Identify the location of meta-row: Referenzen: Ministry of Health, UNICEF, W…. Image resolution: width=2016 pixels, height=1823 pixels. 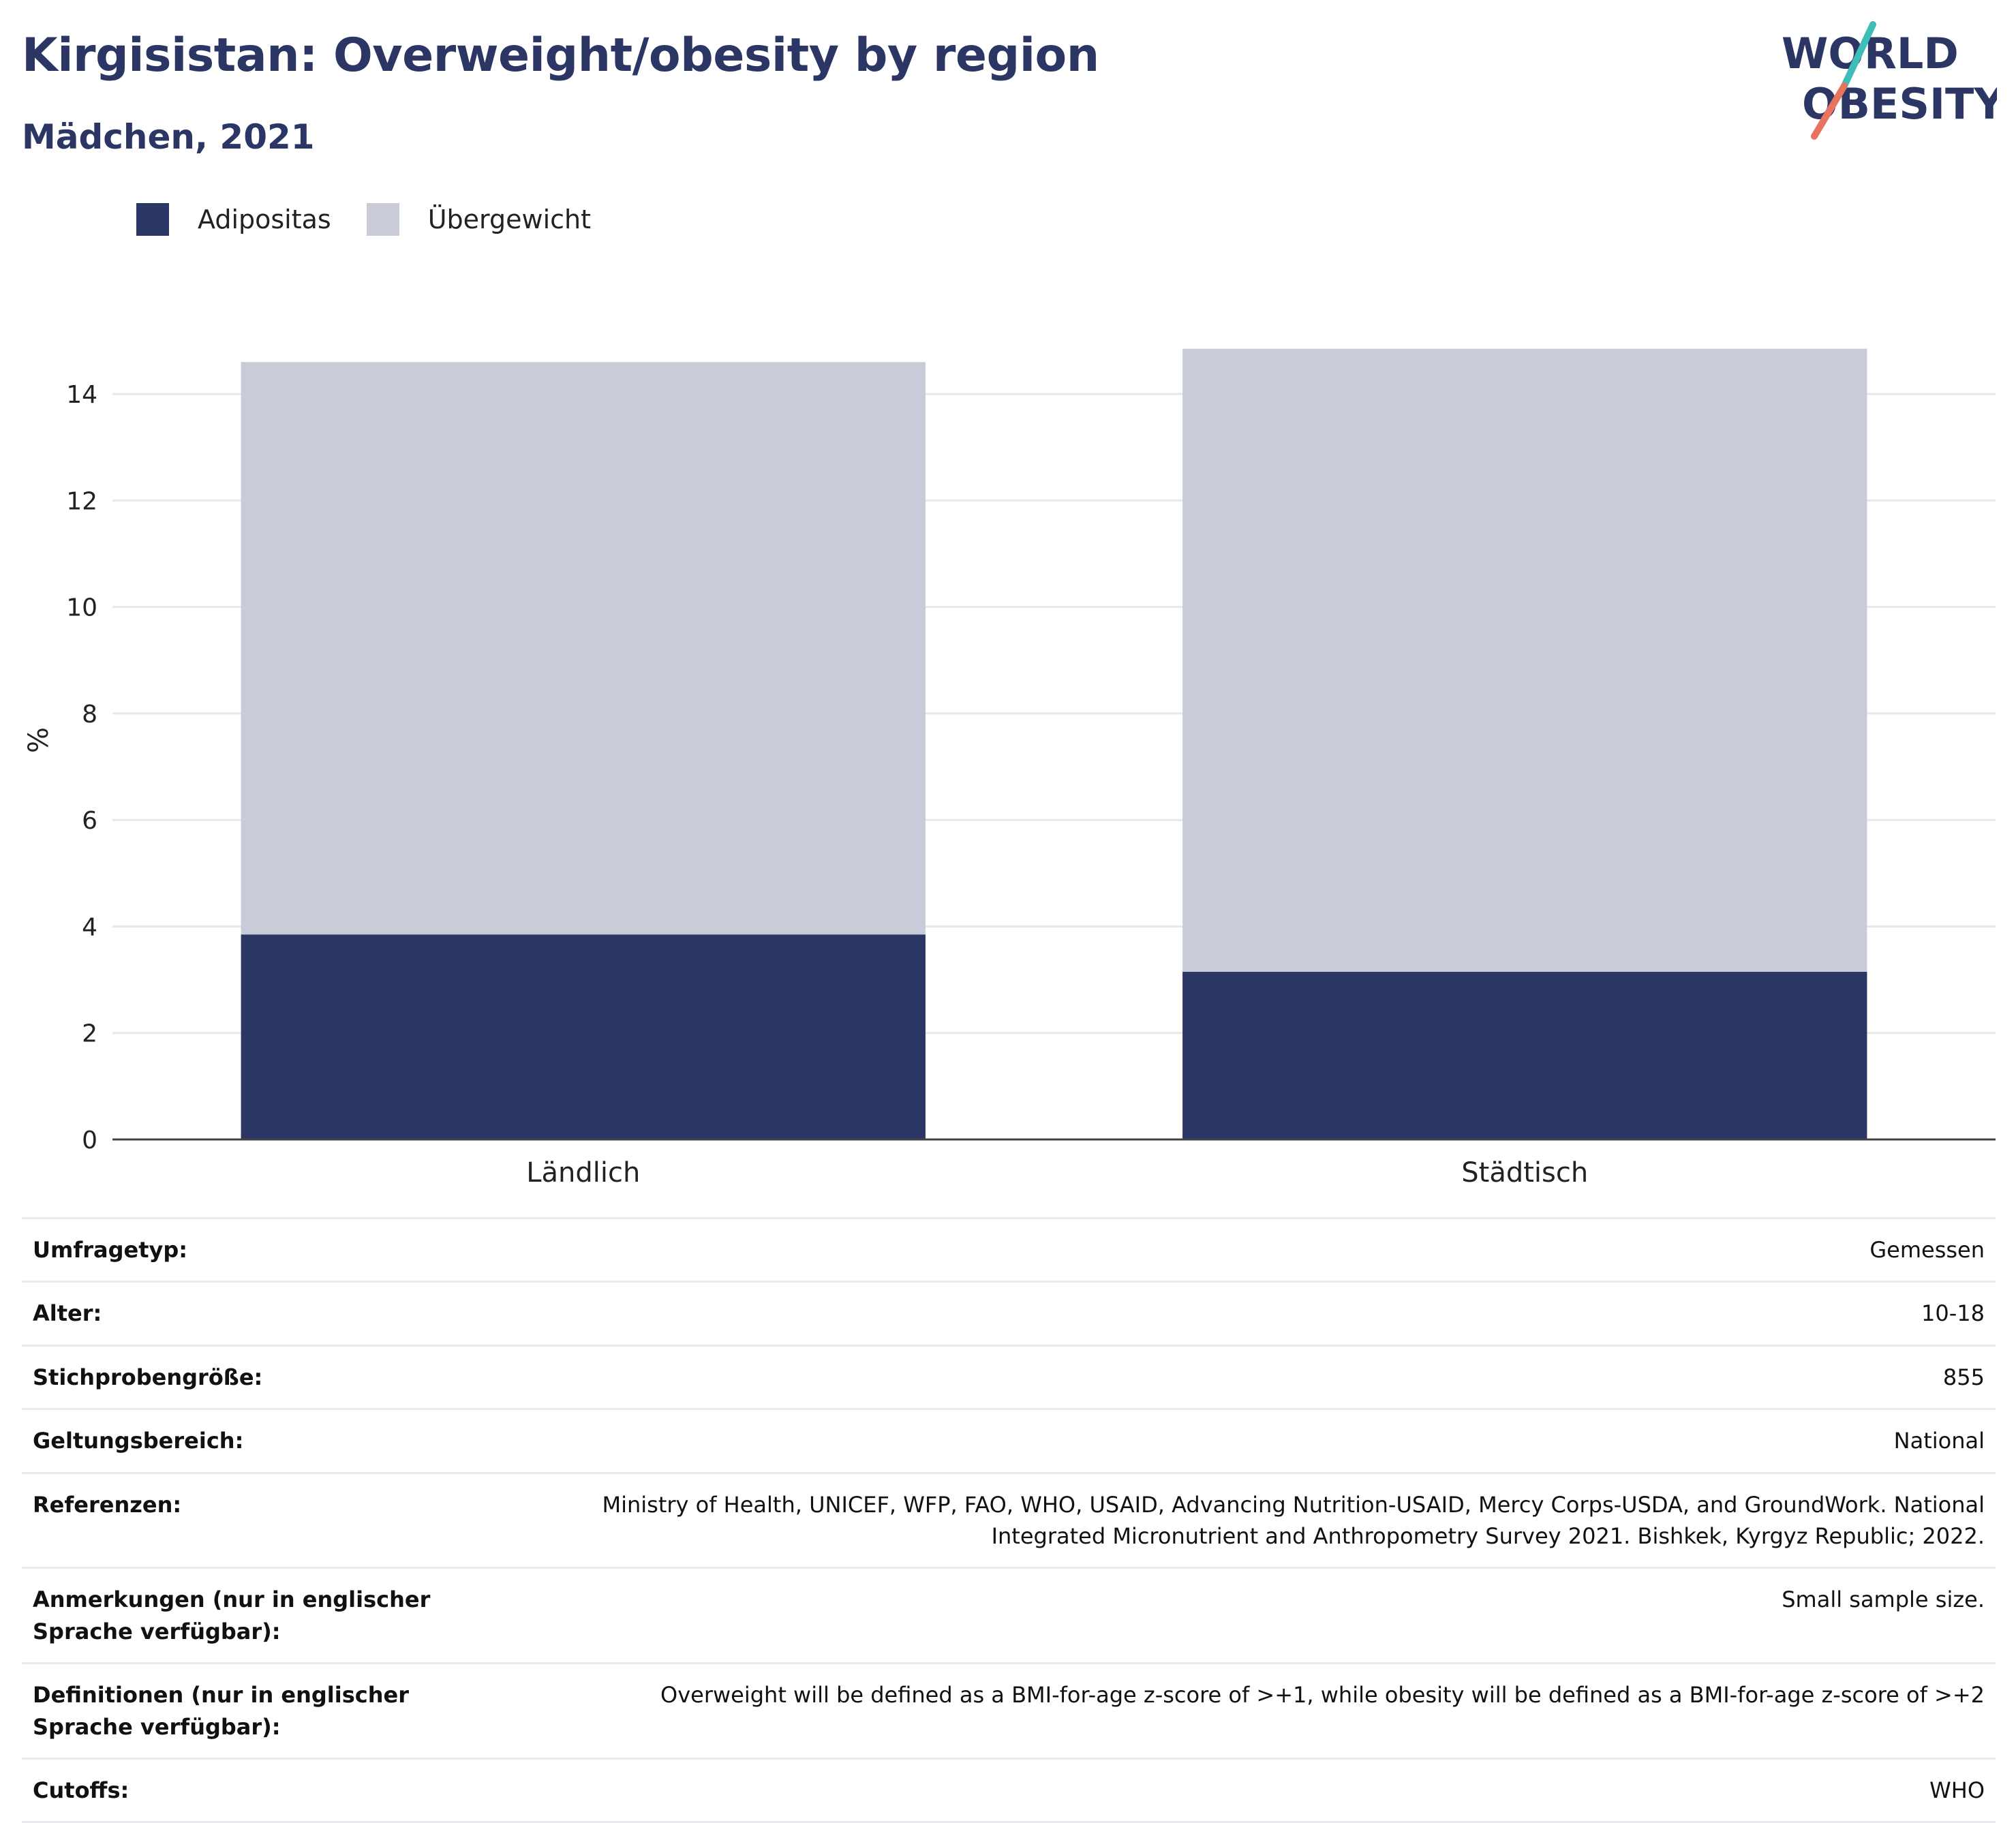
(1009, 1519).